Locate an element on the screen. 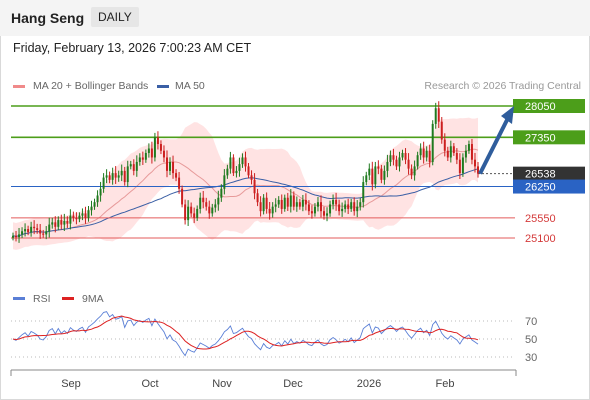  rsi-legend-swatch is located at coordinates (19, 298).